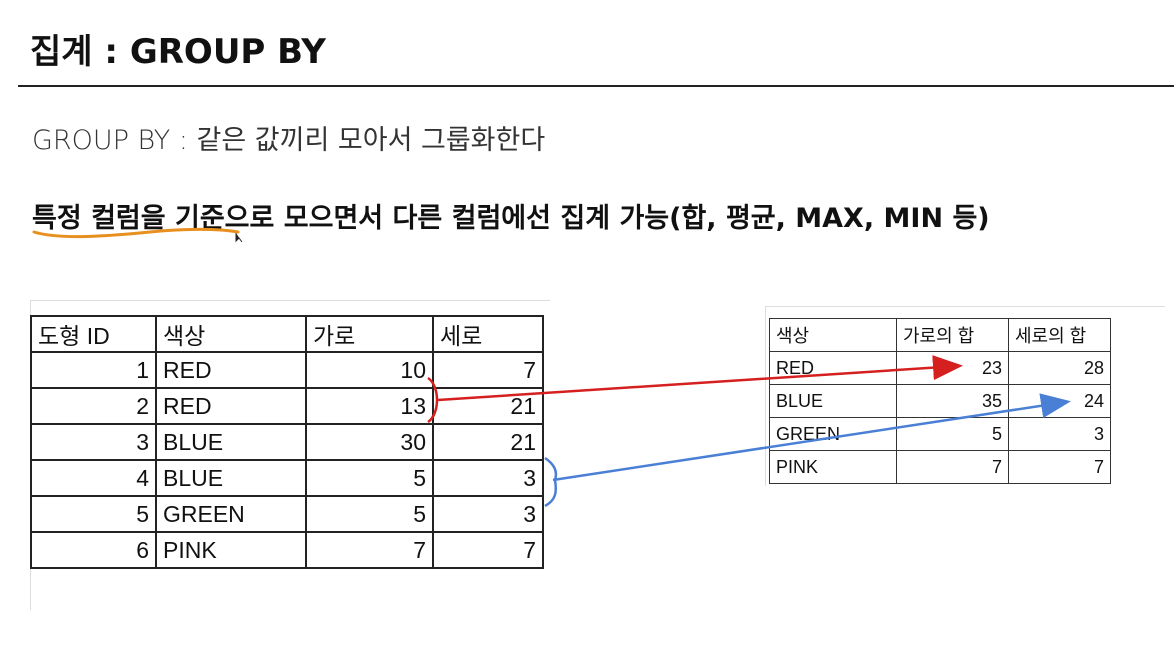  I want to click on table-row: PINK 7 7, so click(940, 467).